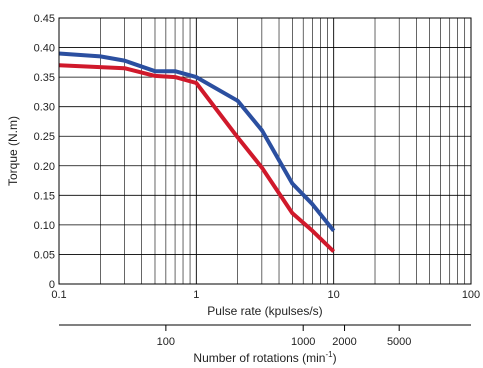  What do you see at coordinates (44, 196) in the screenshot?
I see `y-tick-label: 0.15` at bounding box center [44, 196].